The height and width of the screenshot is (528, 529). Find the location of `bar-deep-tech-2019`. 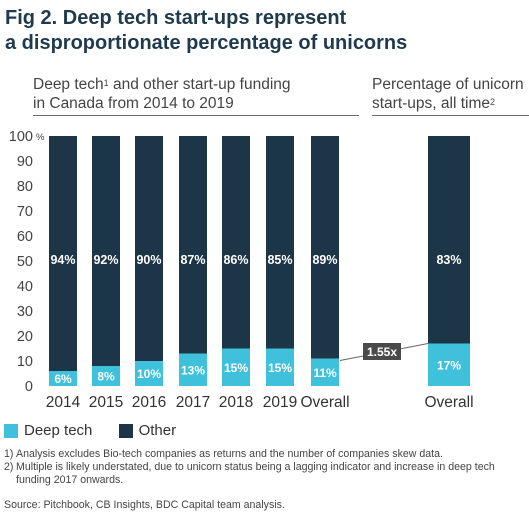

bar-deep-tech-2019 is located at coordinates (280, 367).